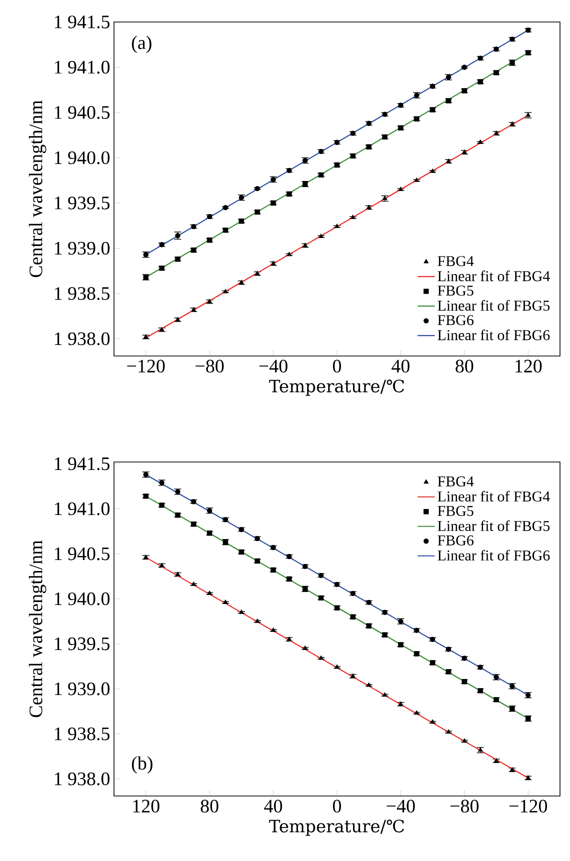 Image resolution: width=570 pixels, height=861 pixels. What do you see at coordinates (142, 765) in the screenshot?
I see `annotation: (b)` at bounding box center [142, 765].